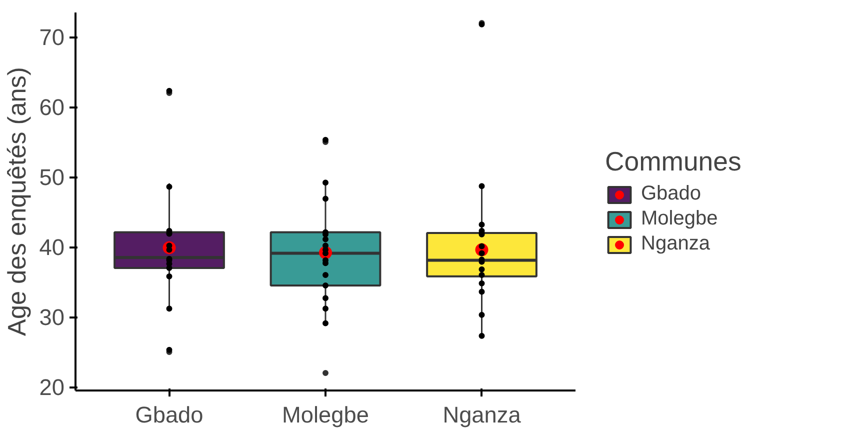  Describe the element at coordinates (671, 194) in the screenshot. I see `legend-label: Gbado` at that location.